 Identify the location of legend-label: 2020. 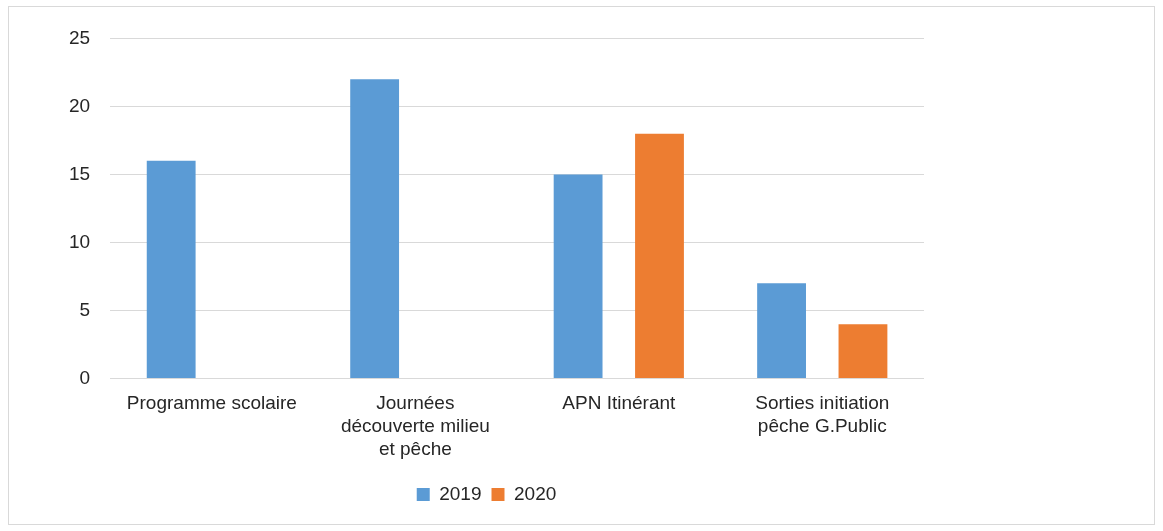
(535, 493).